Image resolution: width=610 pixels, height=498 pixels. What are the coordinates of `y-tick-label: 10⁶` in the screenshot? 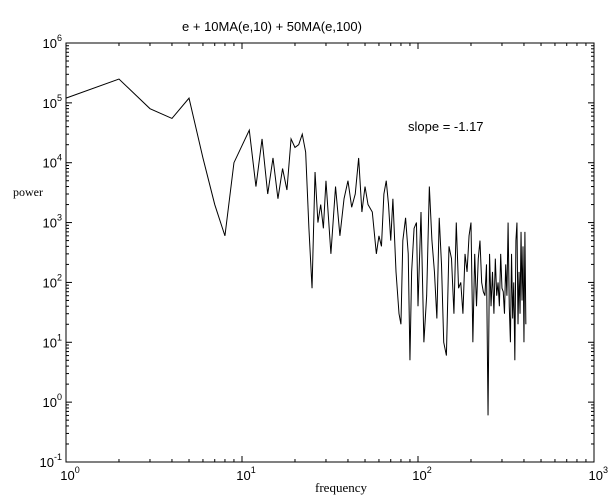 It's located at (52, 42).